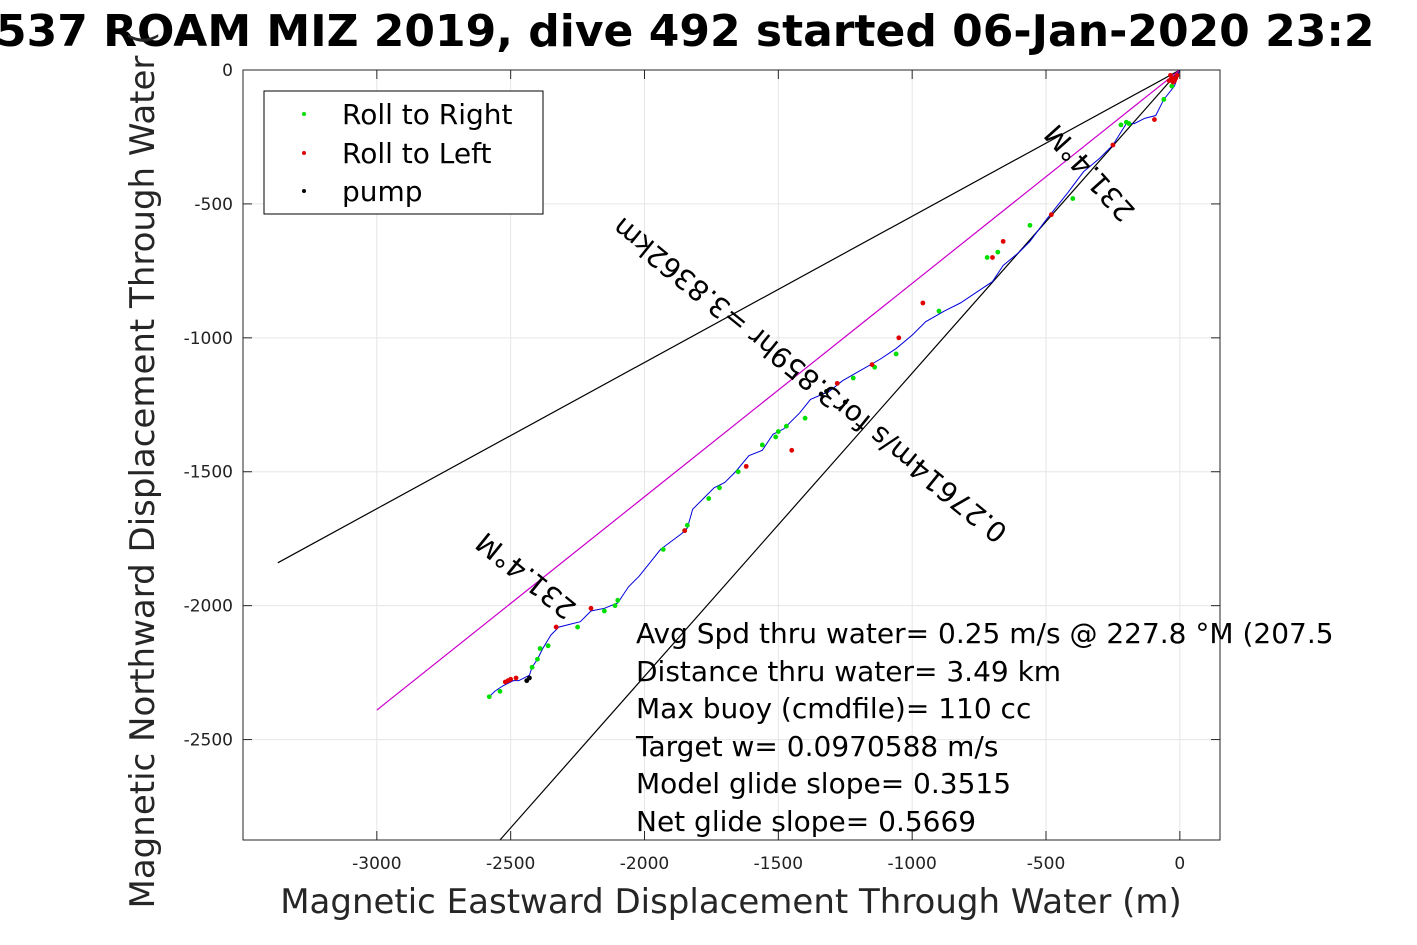 This screenshot has height=945, width=1417. Describe the element at coordinates (806, 821) in the screenshot. I see `stat-net-glide: Net glide slope= 0.5669` at that location.